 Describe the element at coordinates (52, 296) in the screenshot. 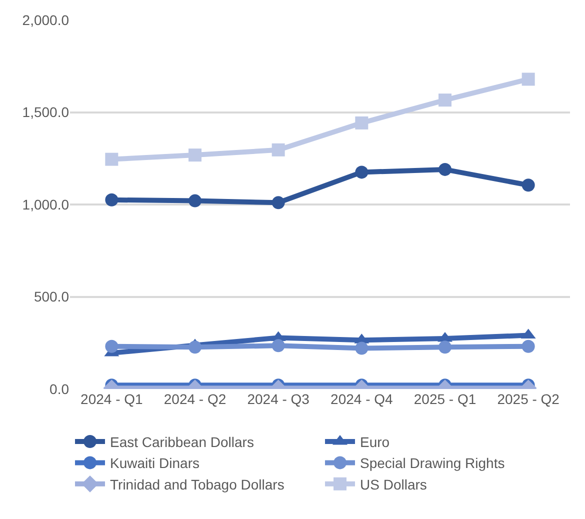

I see `y-tick-label: 500.0` at that location.